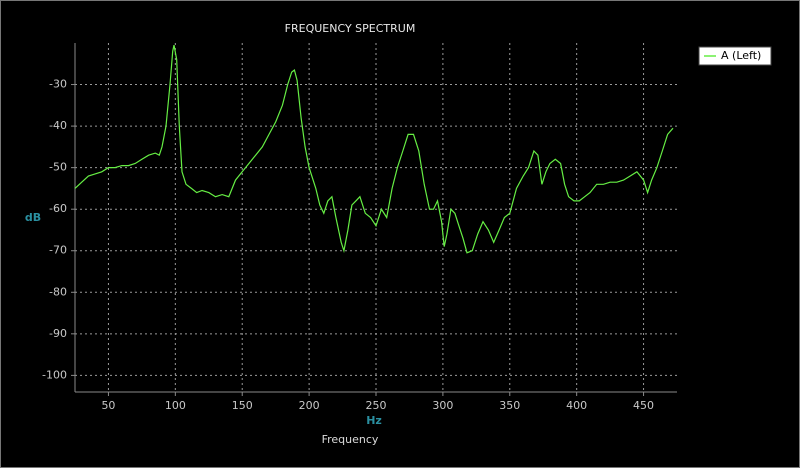  I want to click on chart-title: FREQUENCY SPECTRUM, so click(350, 28).